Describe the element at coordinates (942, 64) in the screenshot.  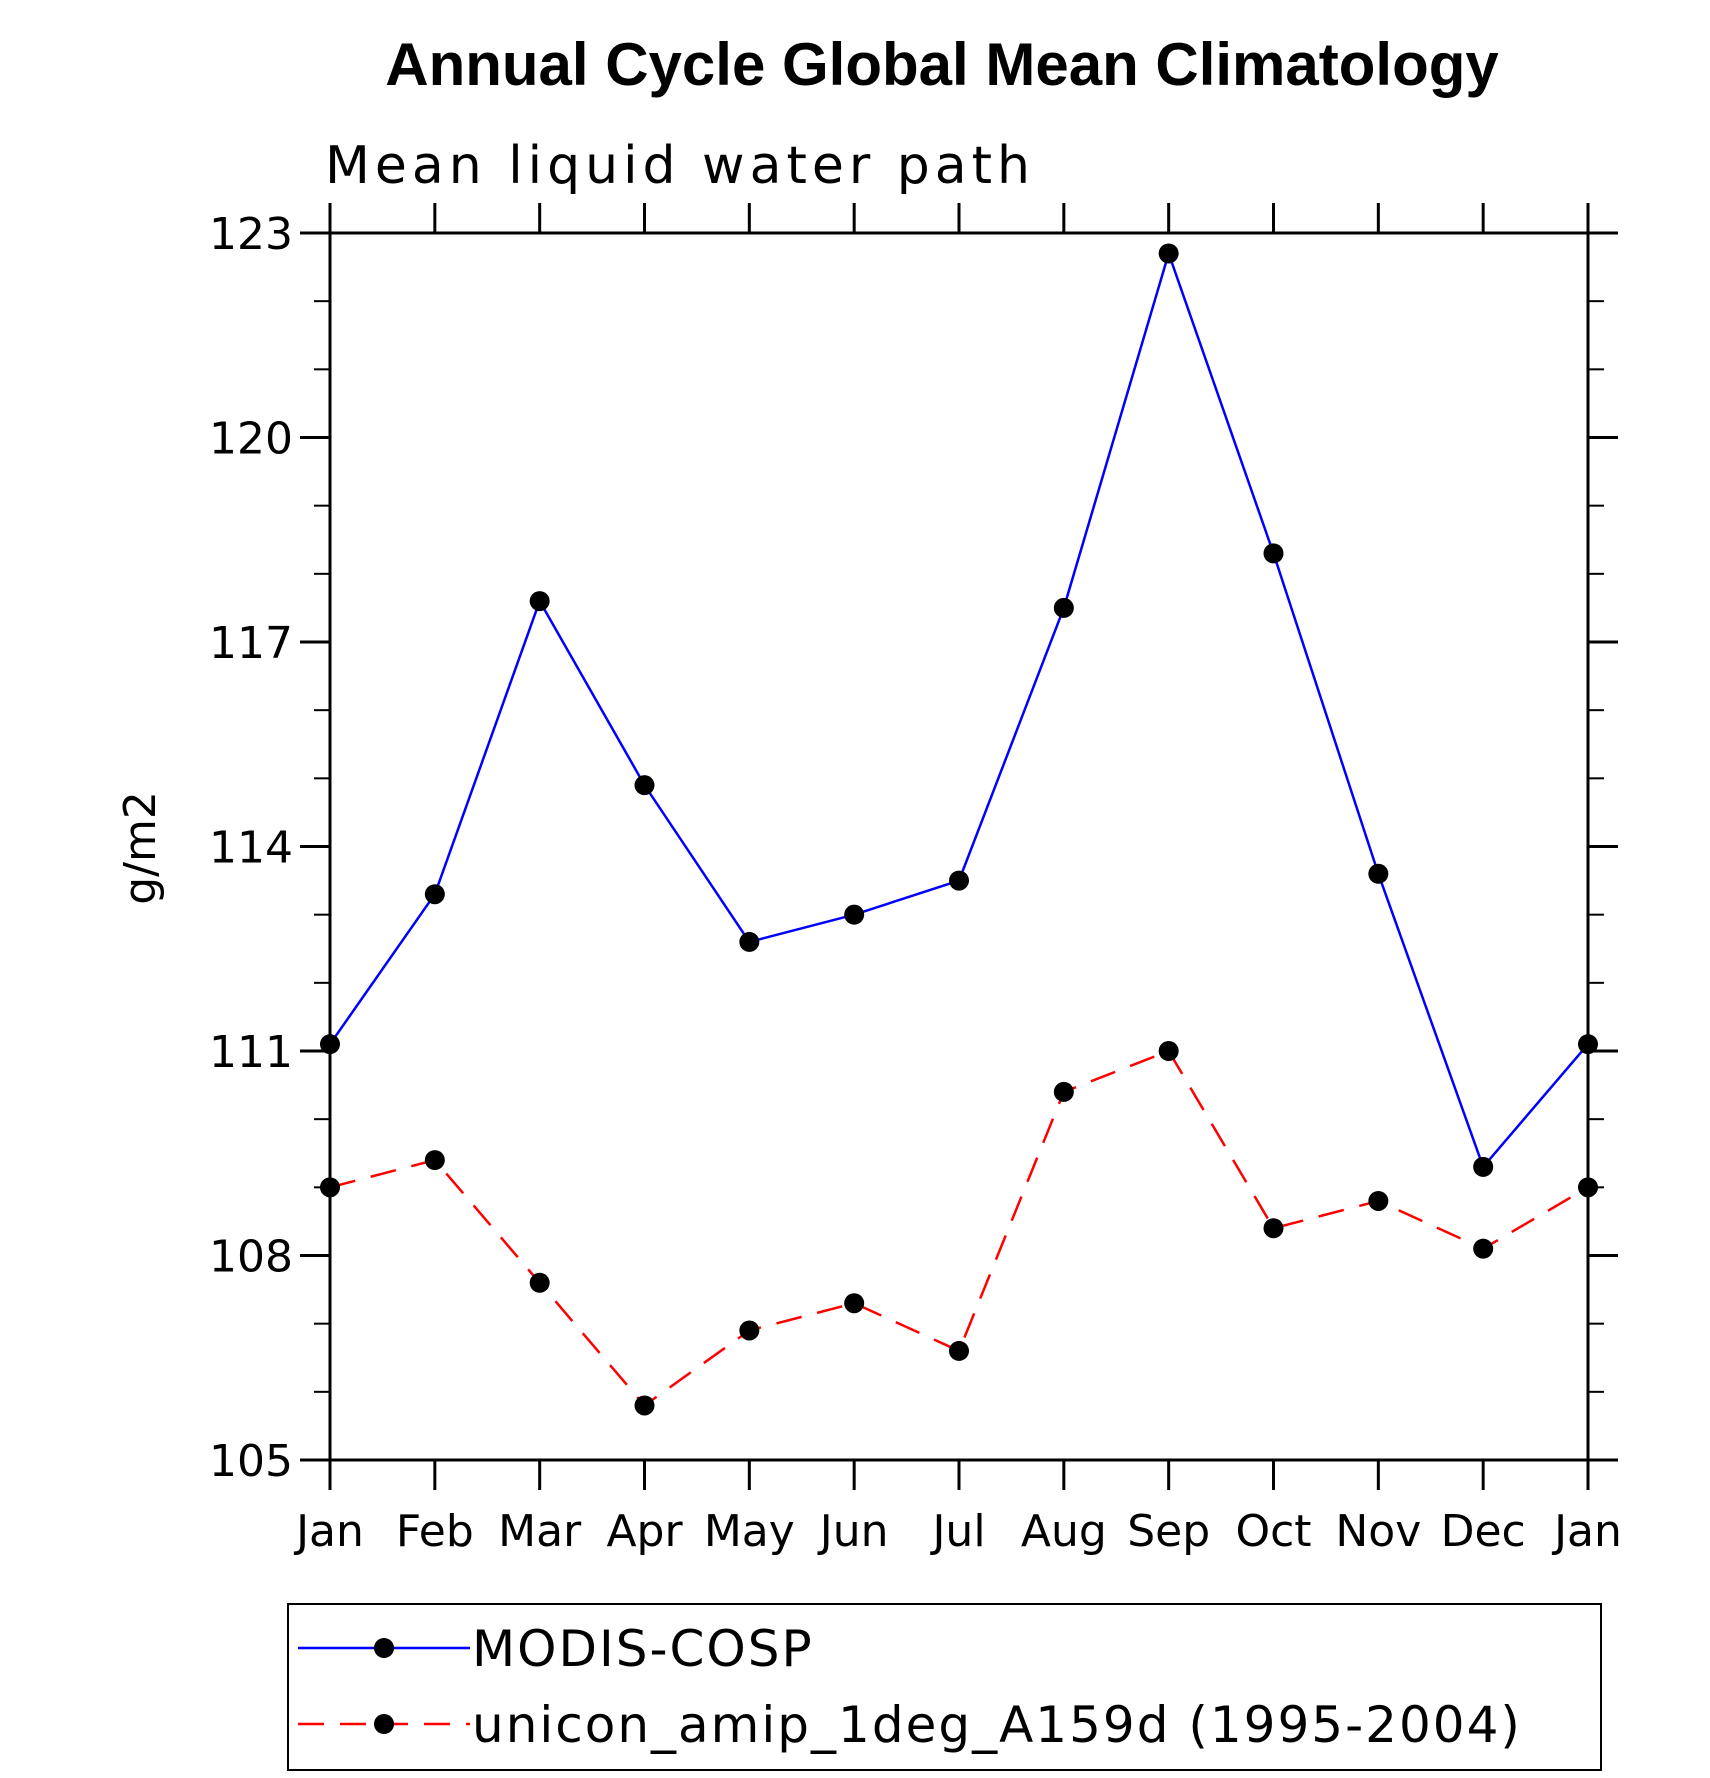
I see `chart-title: Annual Cycle Global Mean Climatology` at that location.